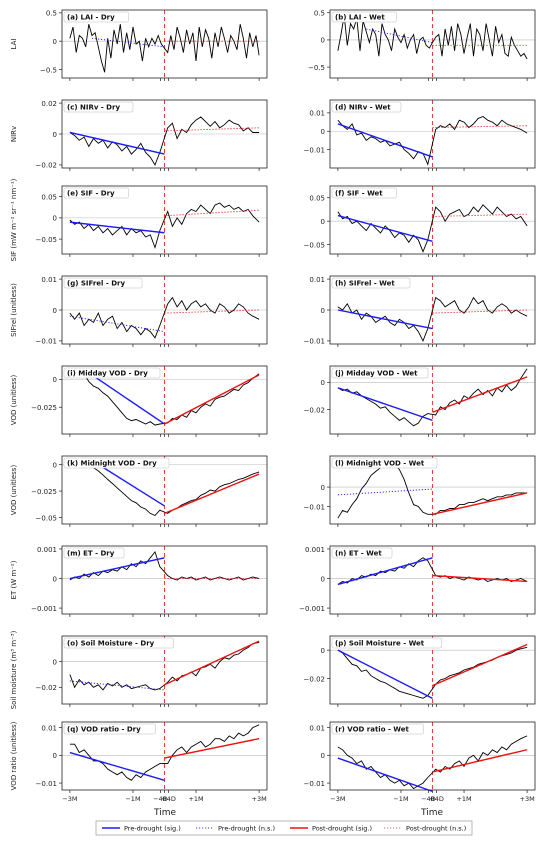  I want to click on panel-title: (n) ET - Wet, so click(358, 554).